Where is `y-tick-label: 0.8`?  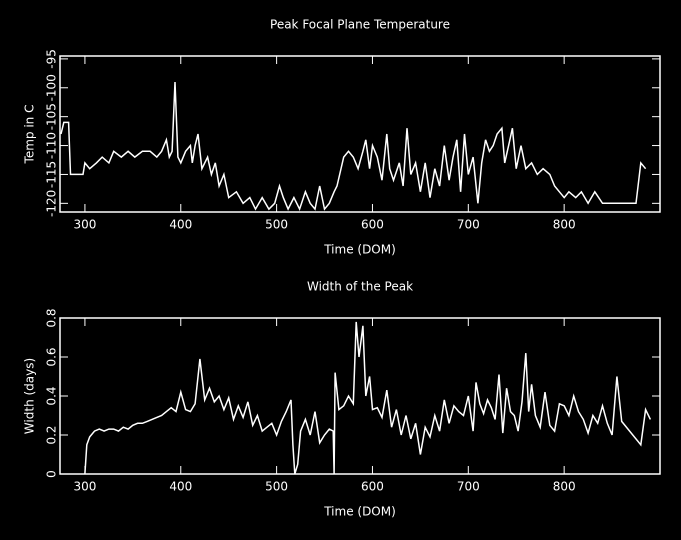
y-tick-label: 0.8 is located at coordinates (52, 317).